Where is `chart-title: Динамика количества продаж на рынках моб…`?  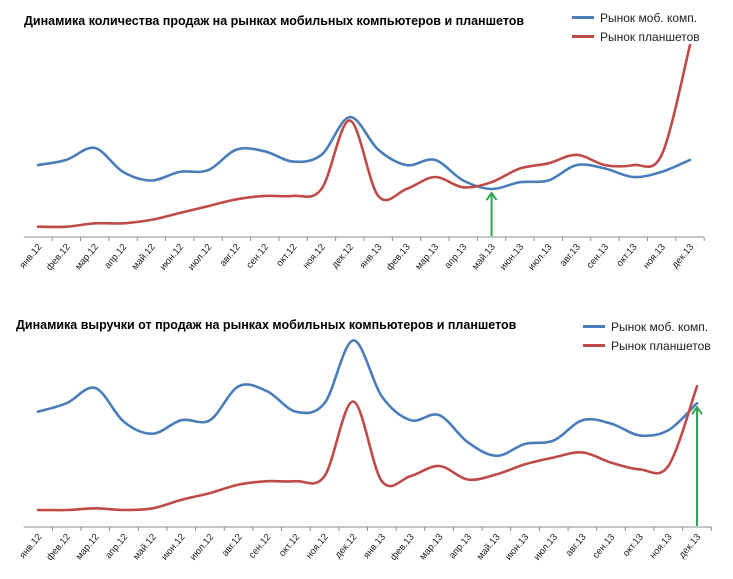
chart-title: Динамика количества продаж на рынках моб… is located at coordinates (274, 21).